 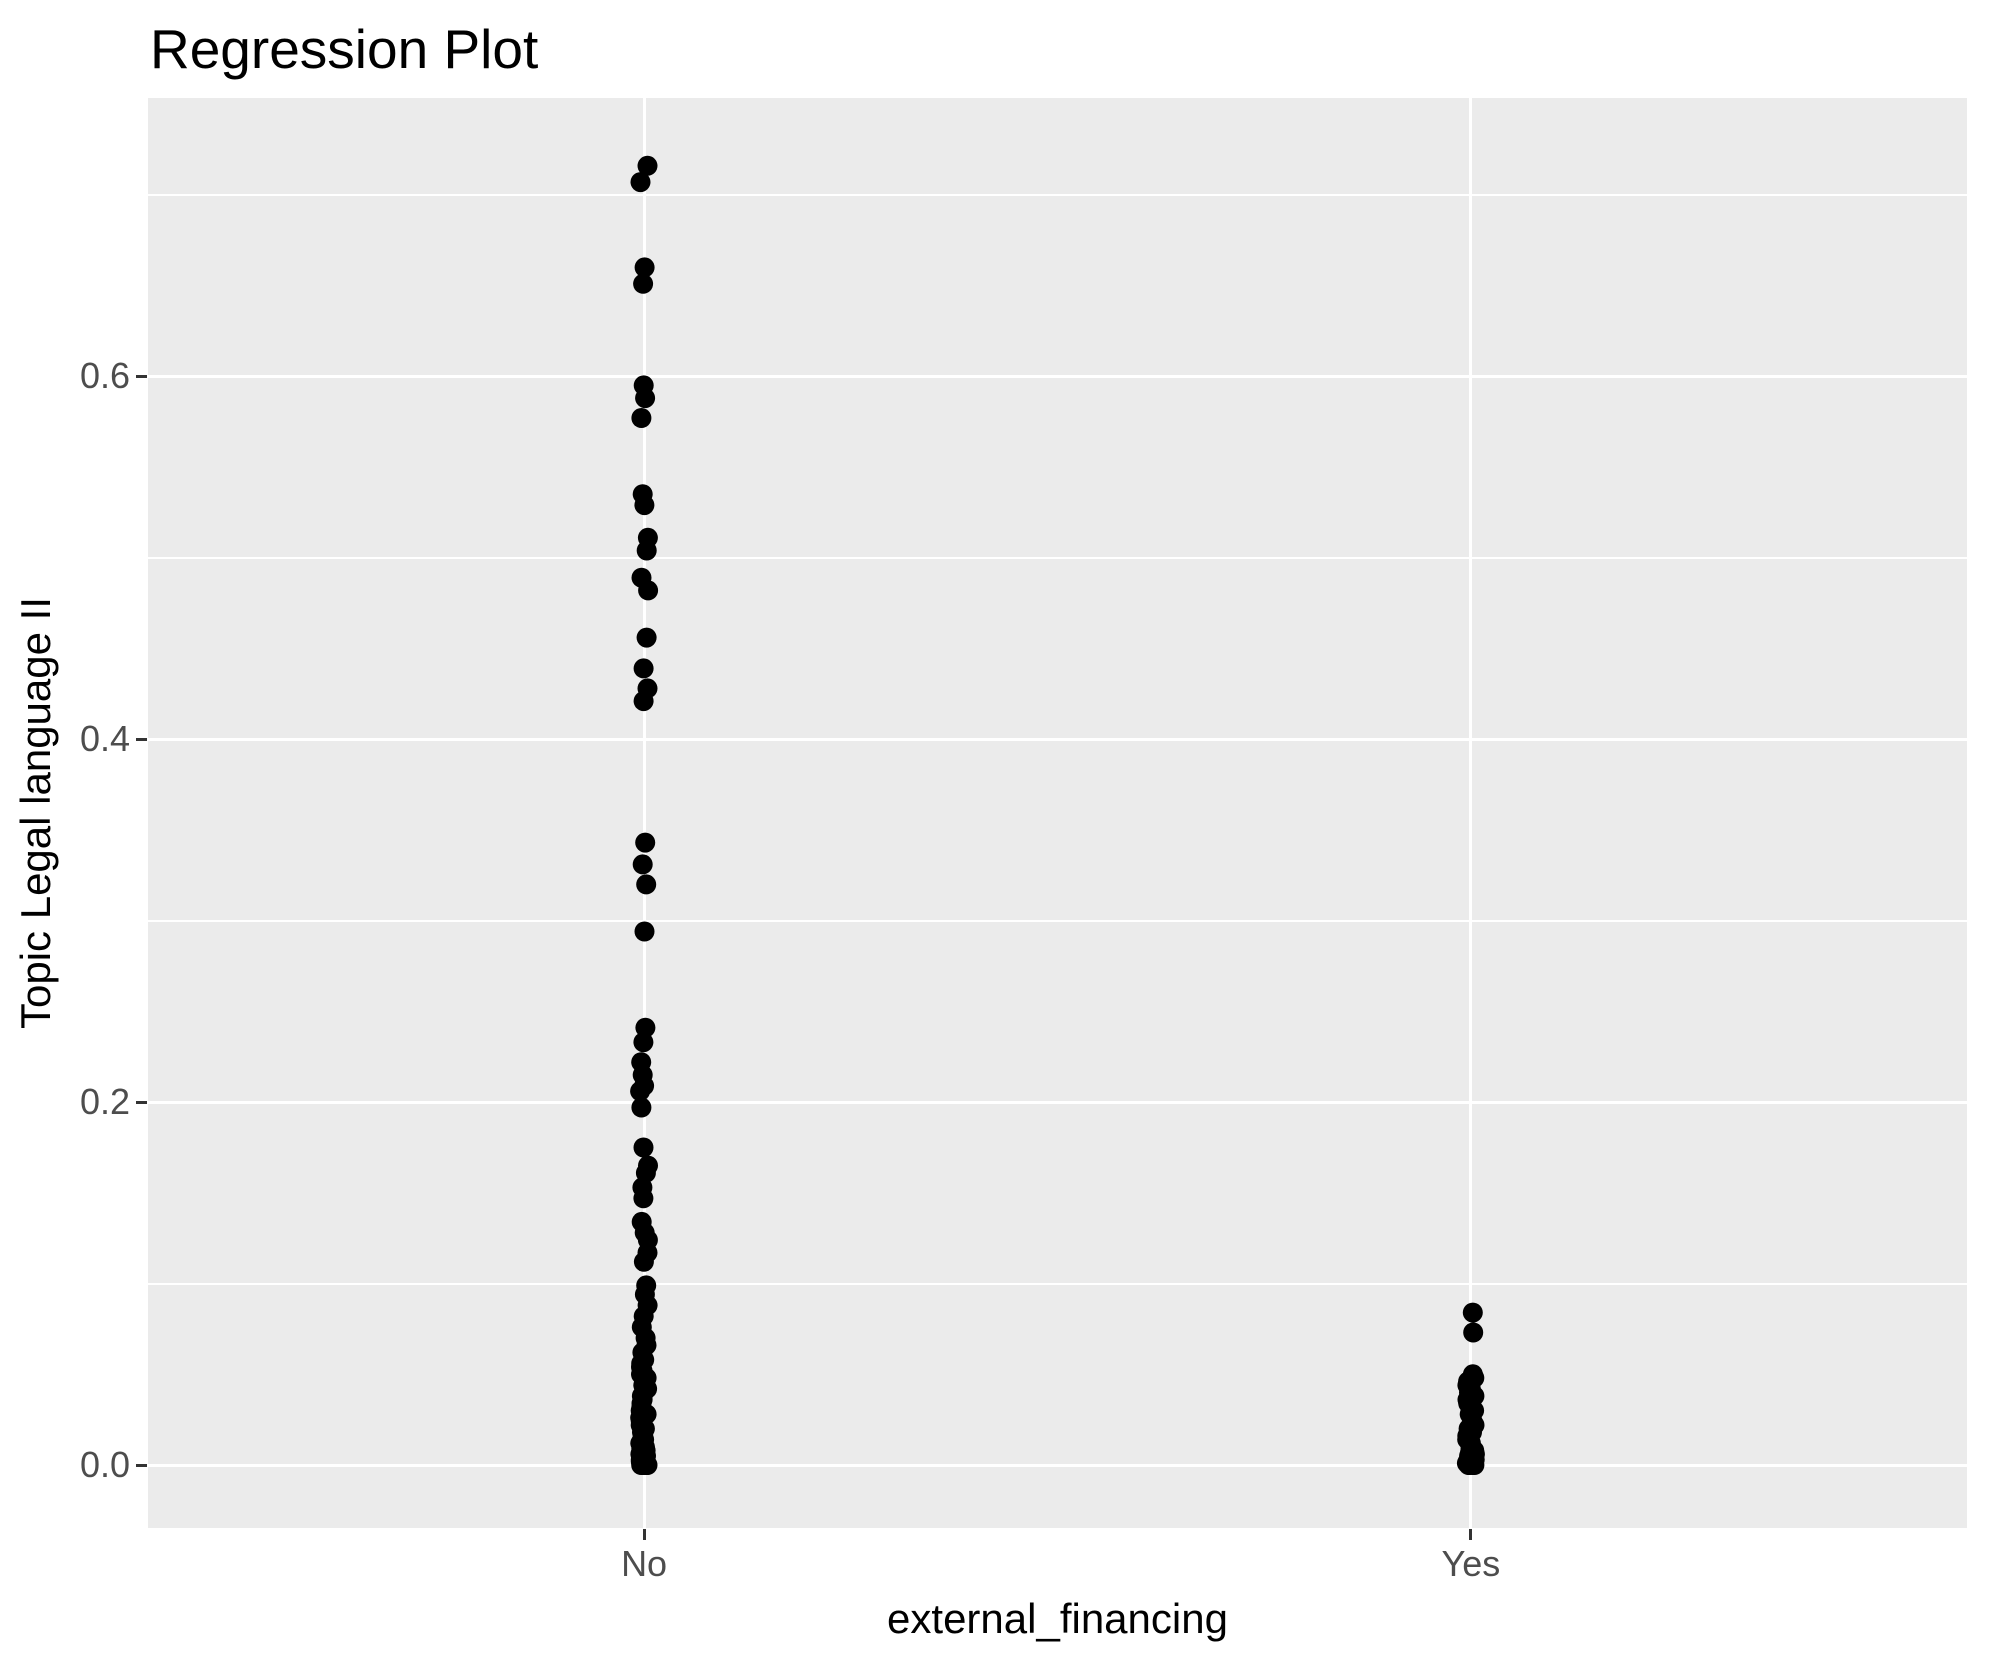 What do you see at coordinates (1471, 1563) in the screenshot?
I see `x-tick-label: Yes` at bounding box center [1471, 1563].